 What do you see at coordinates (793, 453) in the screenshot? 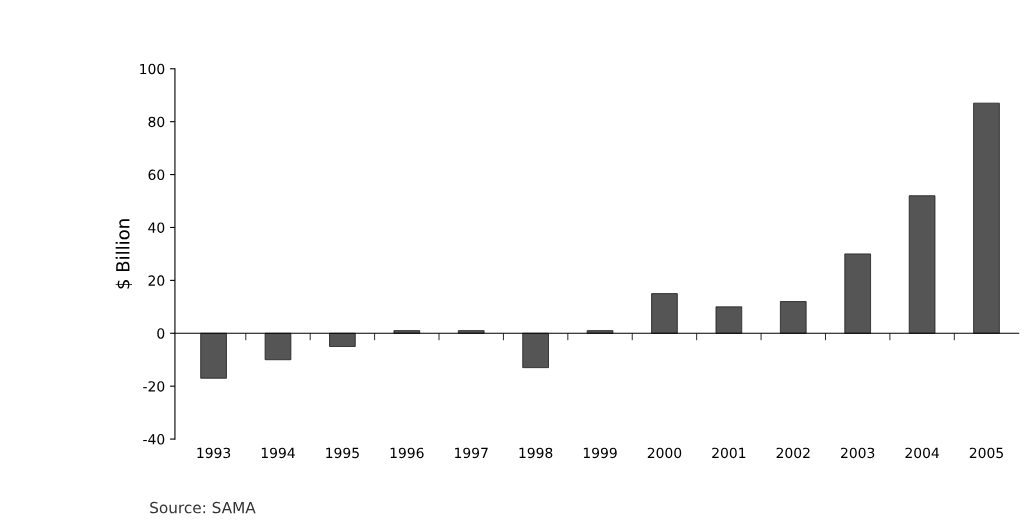
I see `x-tick-label: 2002` at bounding box center [793, 453].